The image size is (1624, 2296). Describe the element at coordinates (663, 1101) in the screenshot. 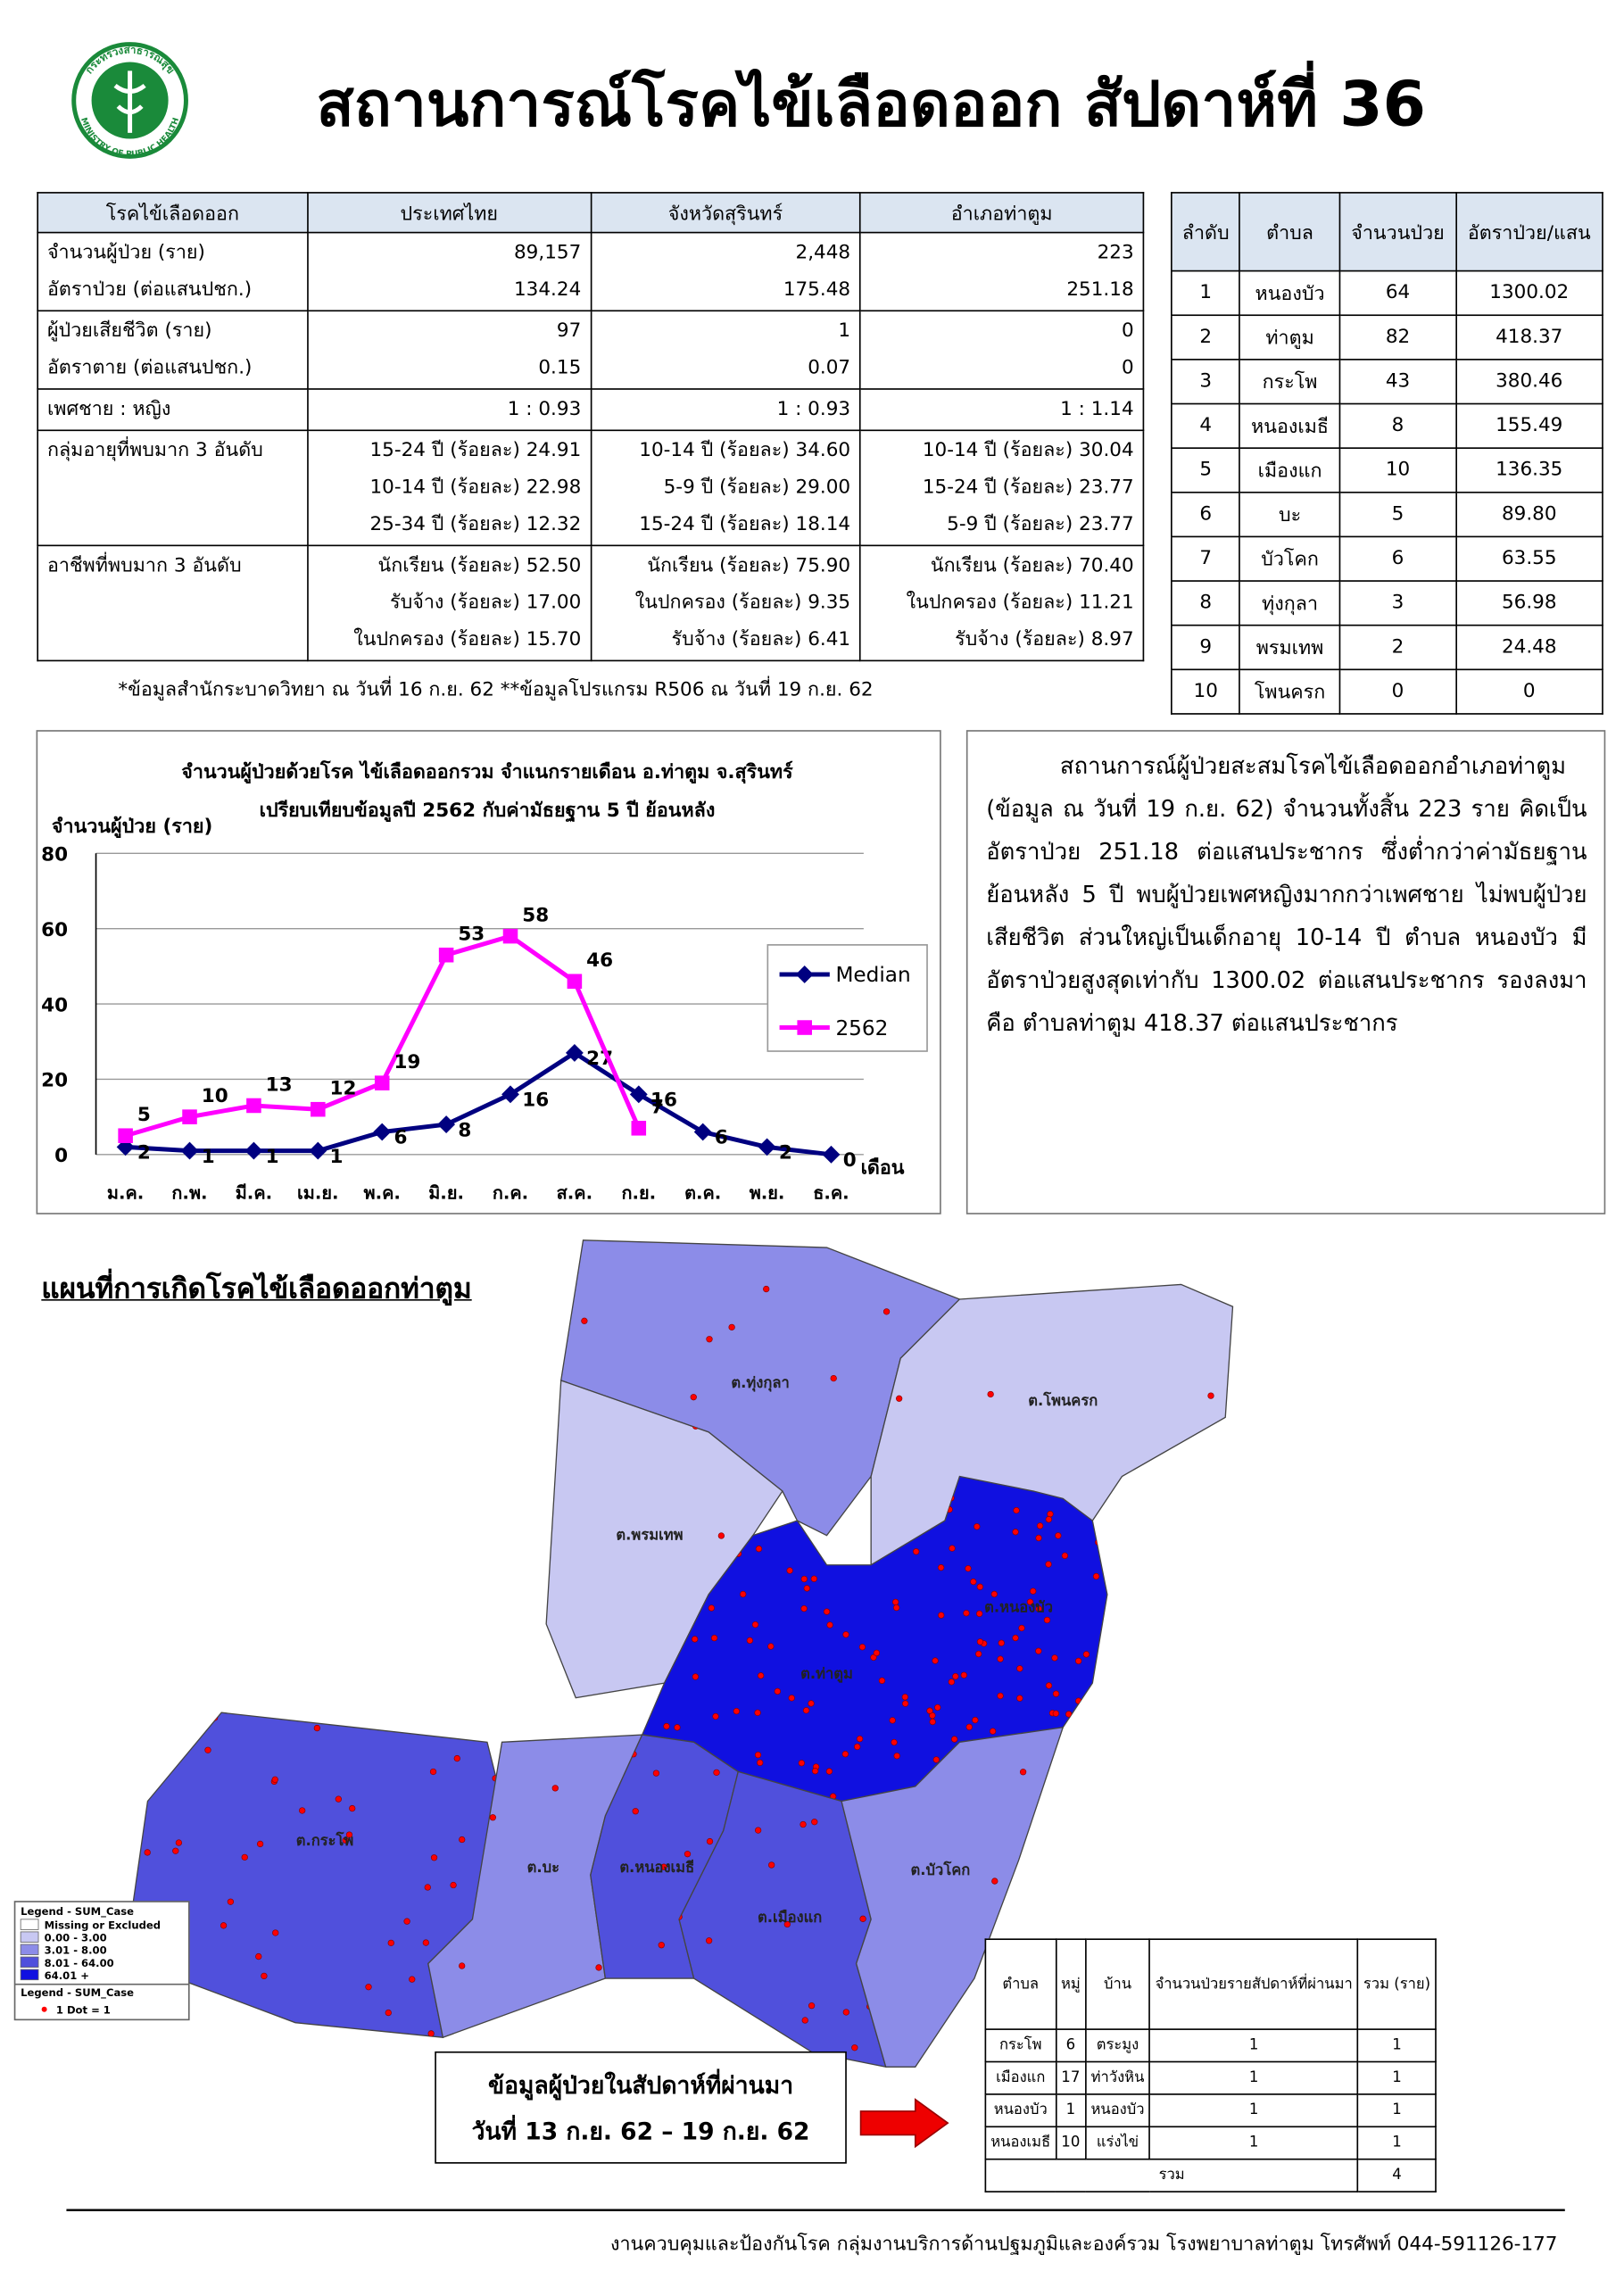

I see `data-label: 16` at that location.